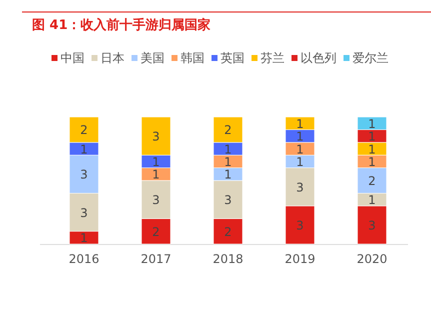 The height and width of the screenshot is (327, 431). Describe the element at coordinates (84, 259) in the screenshot. I see `x-tick-label: 2016` at that location.